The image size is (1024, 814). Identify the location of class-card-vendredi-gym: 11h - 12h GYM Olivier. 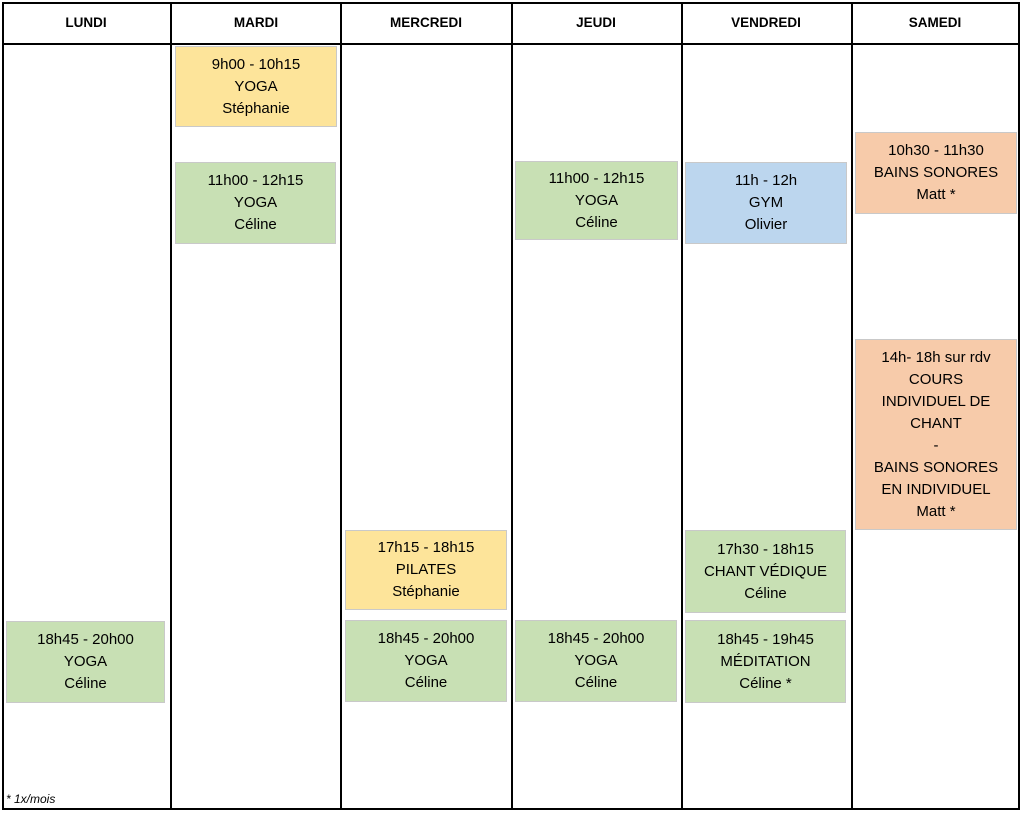
(766, 203).